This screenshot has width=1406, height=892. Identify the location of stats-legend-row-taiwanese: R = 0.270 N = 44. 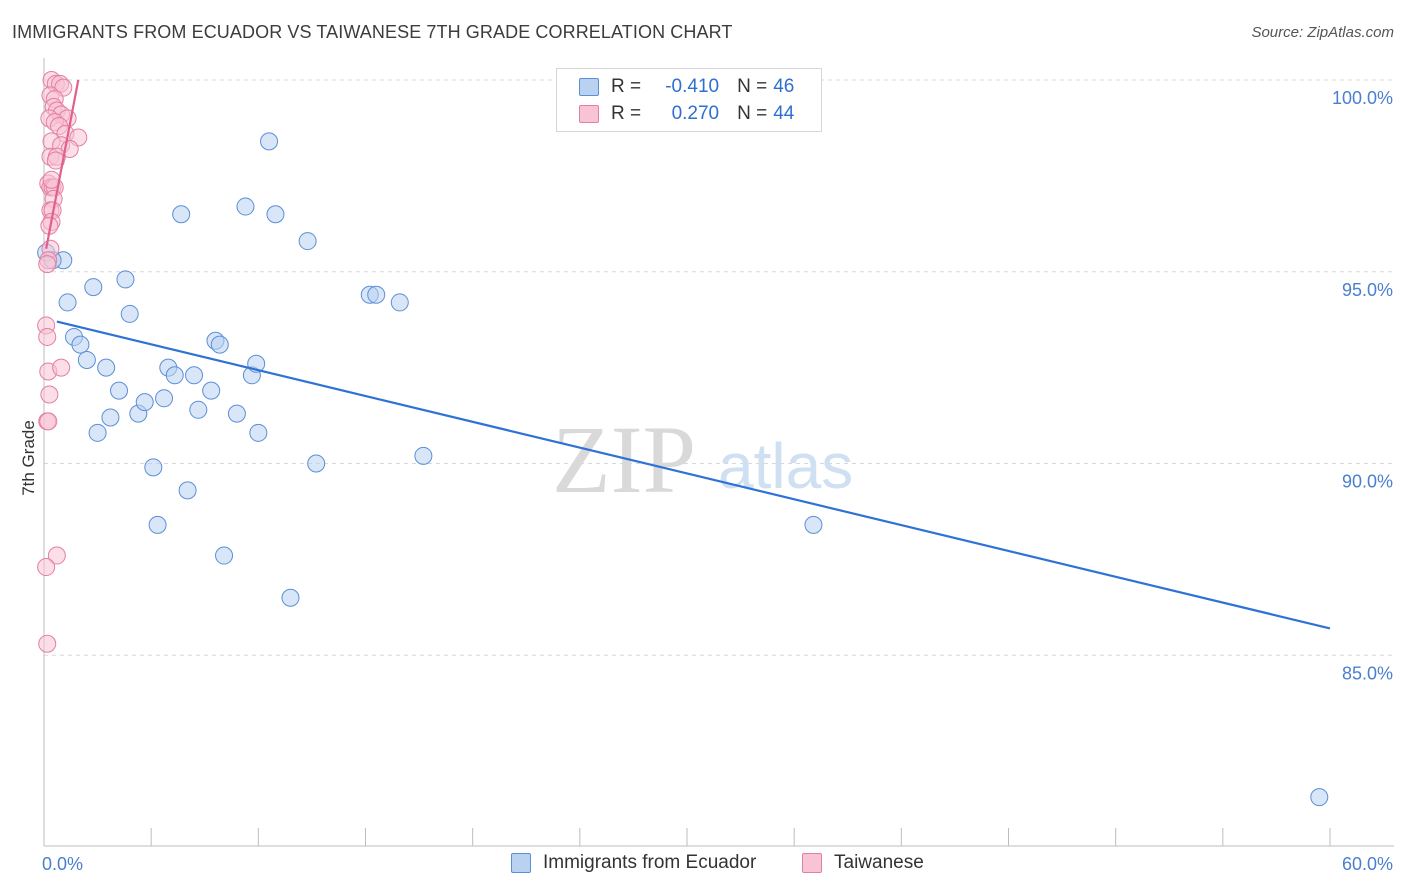
(686, 114).